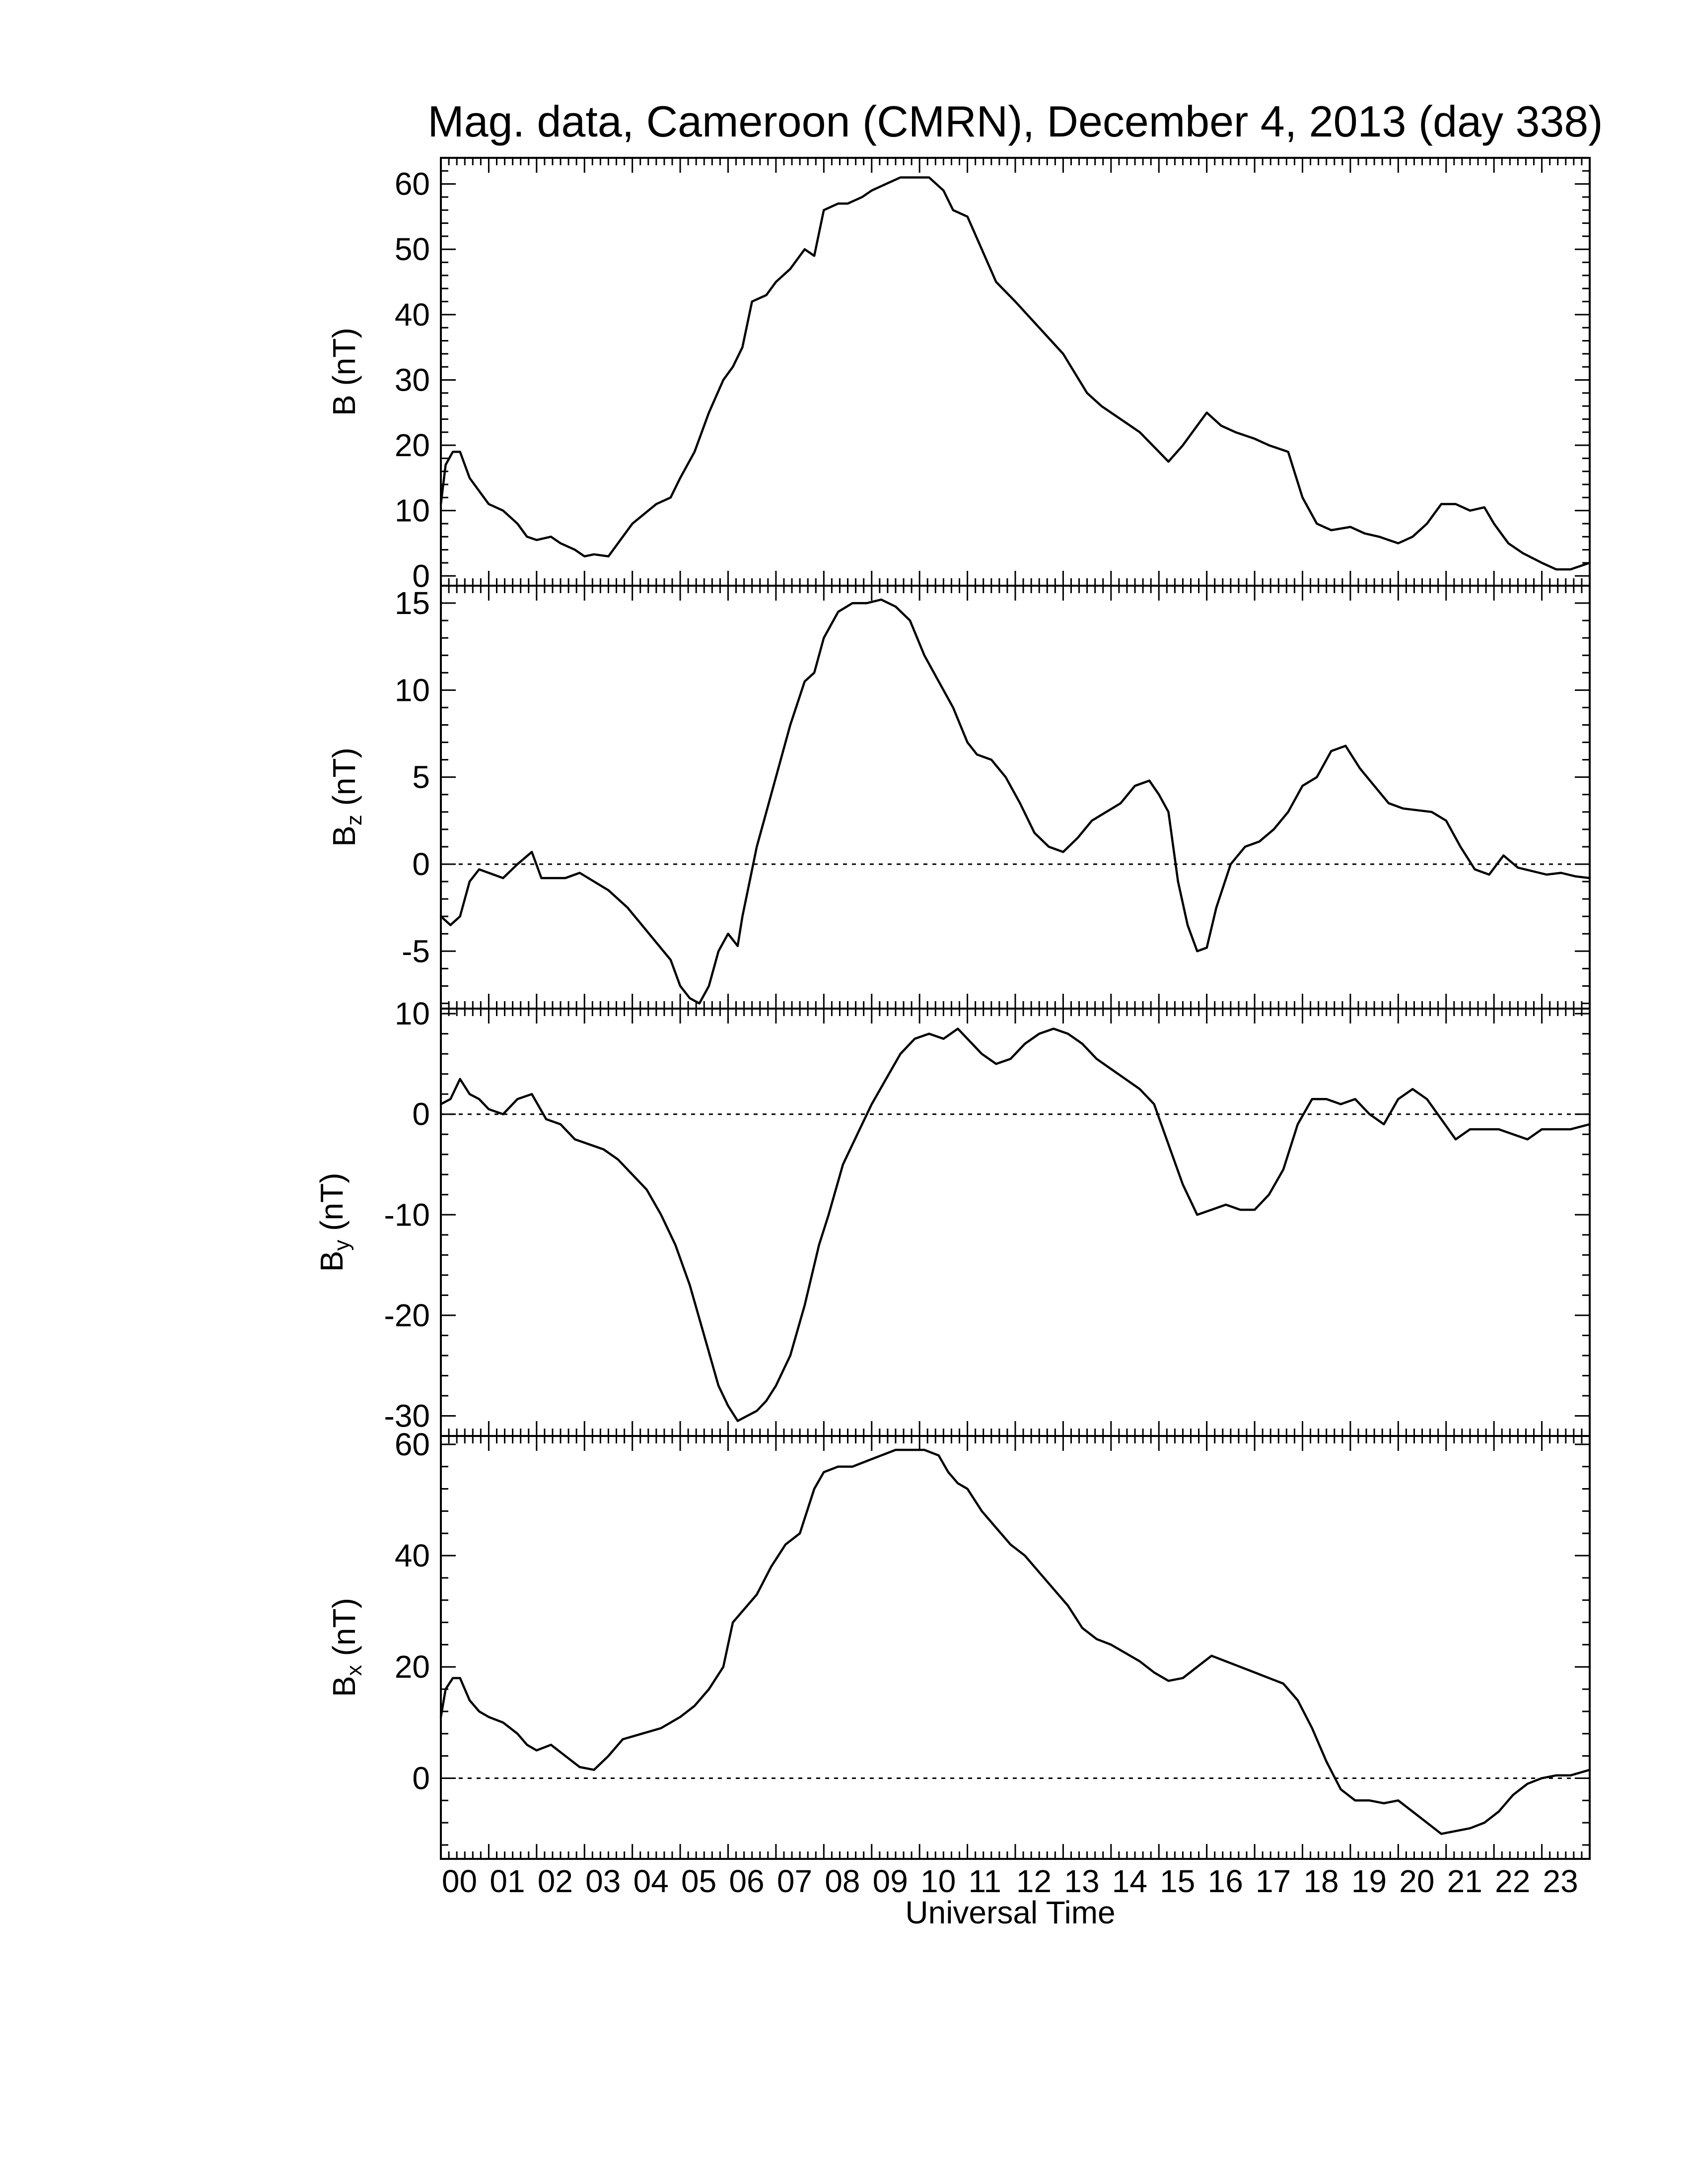 The width and height of the screenshot is (1688, 2184). Describe the element at coordinates (1225, 1881) in the screenshot. I see `x-tick-label: 16` at that location.